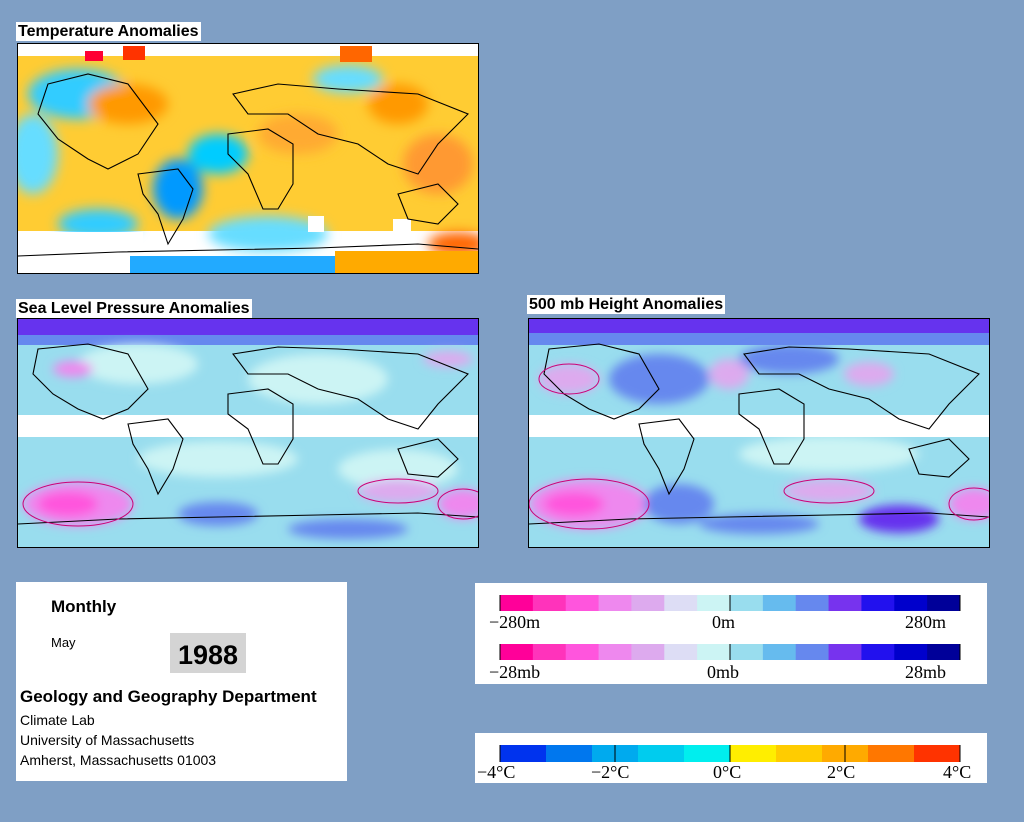 The height and width of the screenshot is (822, 1024). What do you see at coordinates (759, 433) in the screenshot?
I see `500mb-height-anomaly-map` at bounding box center [759, 433].